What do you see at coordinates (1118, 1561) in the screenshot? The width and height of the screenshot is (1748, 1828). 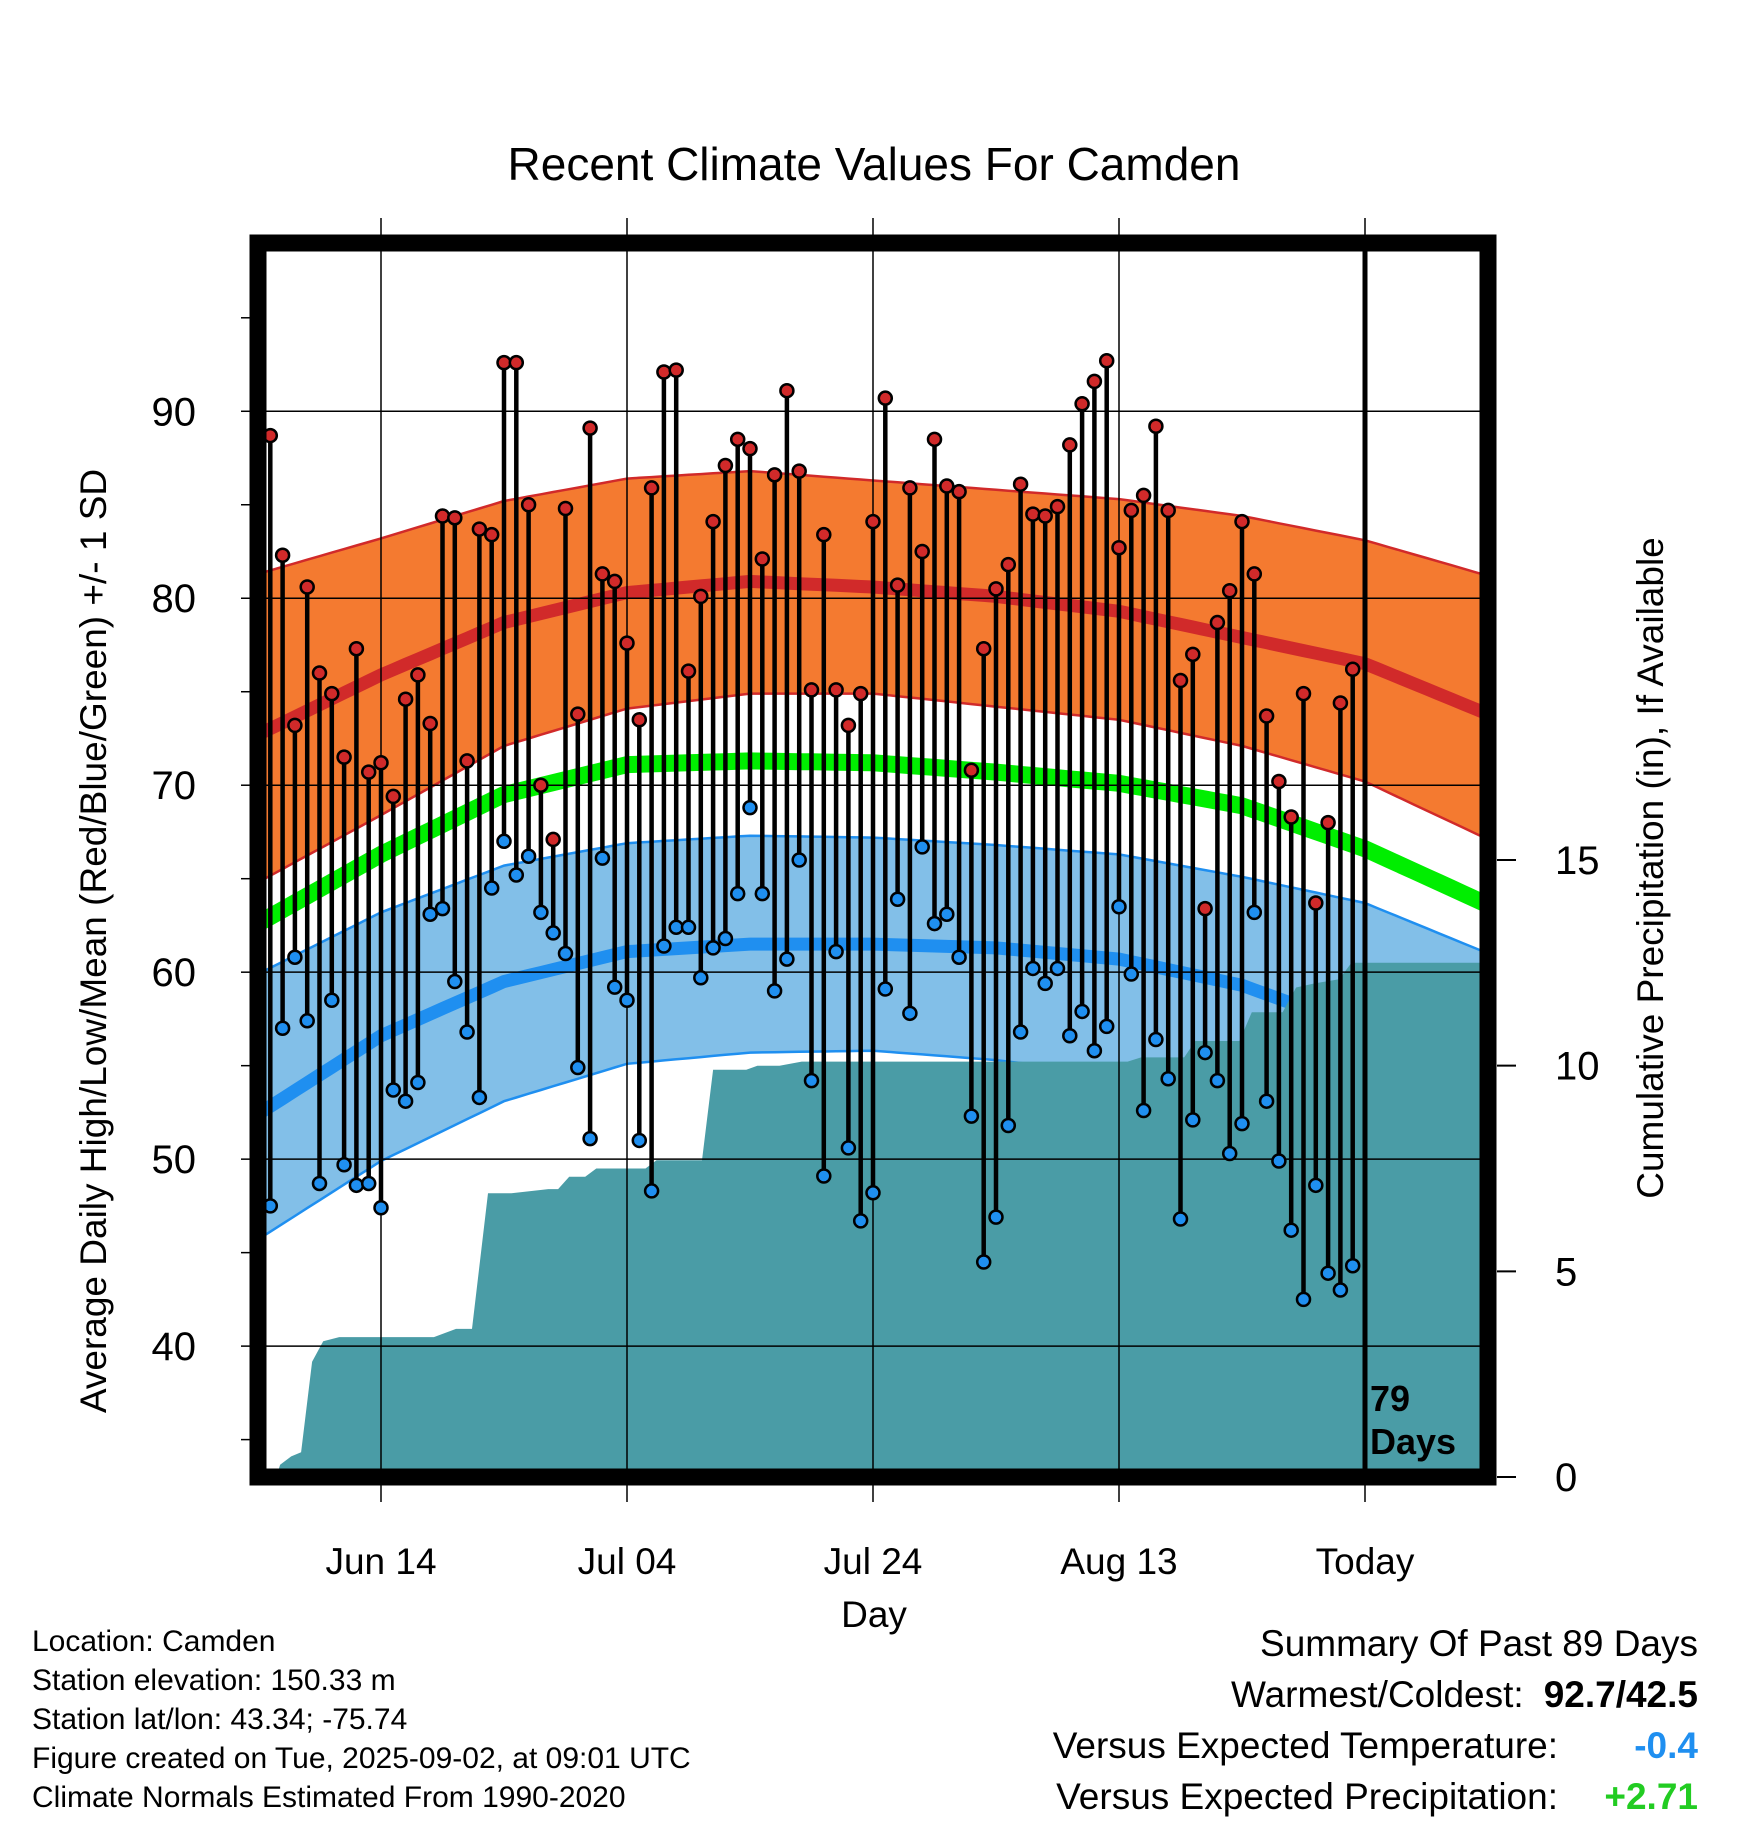 I see `x-tick-label: Aug 13` at bounding box center [1118, 1561].